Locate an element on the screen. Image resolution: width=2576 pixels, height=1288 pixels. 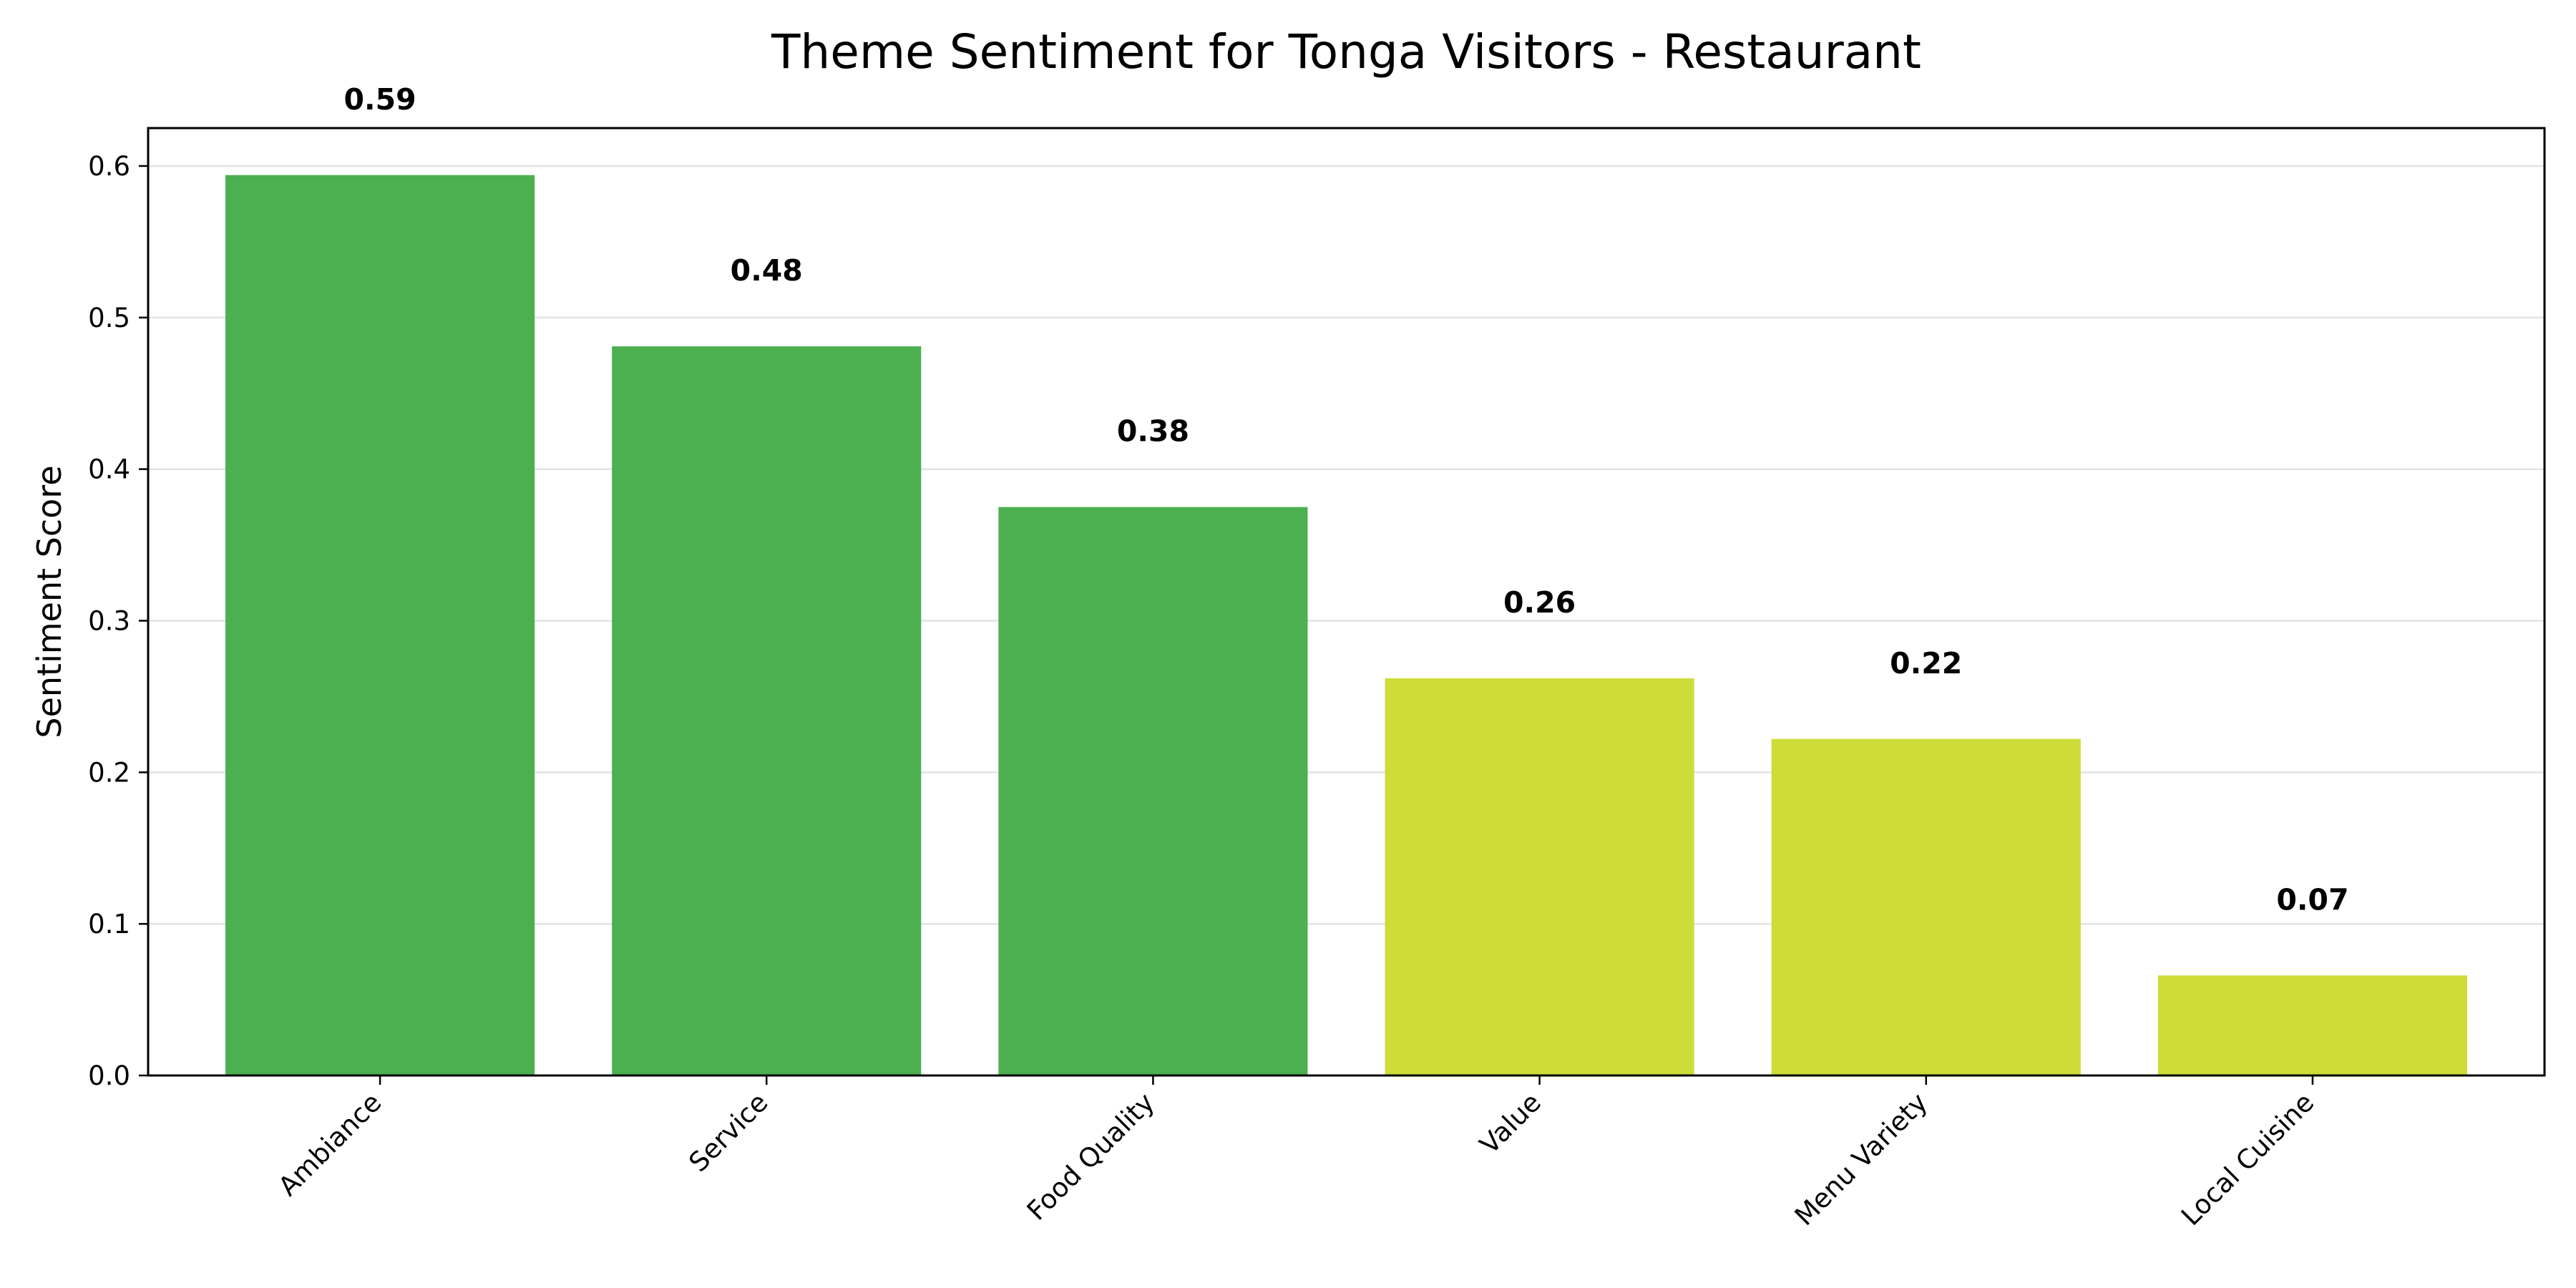
y-tick-label: 0.0 is located at coordinates (109, 1075).